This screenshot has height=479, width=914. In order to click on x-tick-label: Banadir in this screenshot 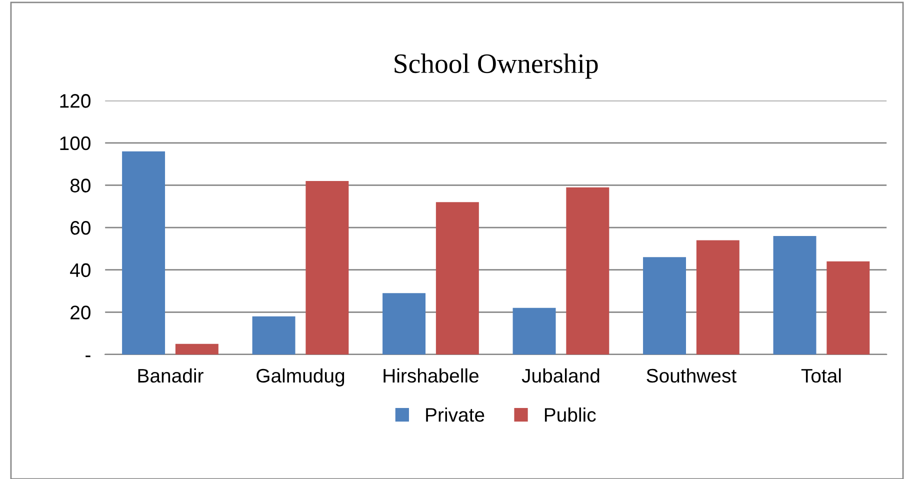, I will do `click(171, 375)`.